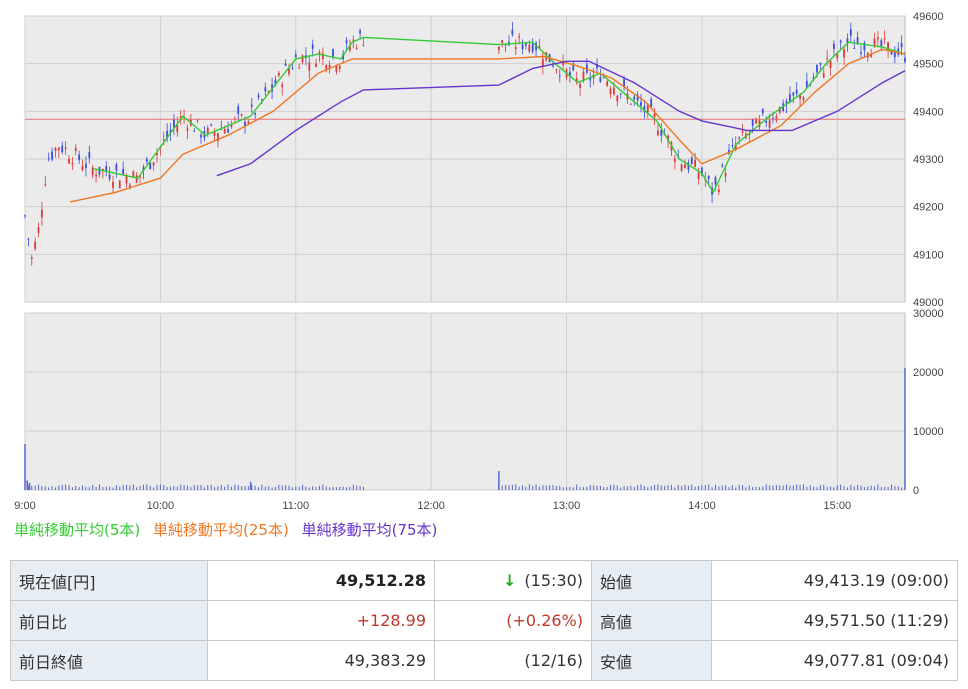  Describe the element at coordinates (651, 580) in the screenshot. I see `open-label: 始値` at that location.